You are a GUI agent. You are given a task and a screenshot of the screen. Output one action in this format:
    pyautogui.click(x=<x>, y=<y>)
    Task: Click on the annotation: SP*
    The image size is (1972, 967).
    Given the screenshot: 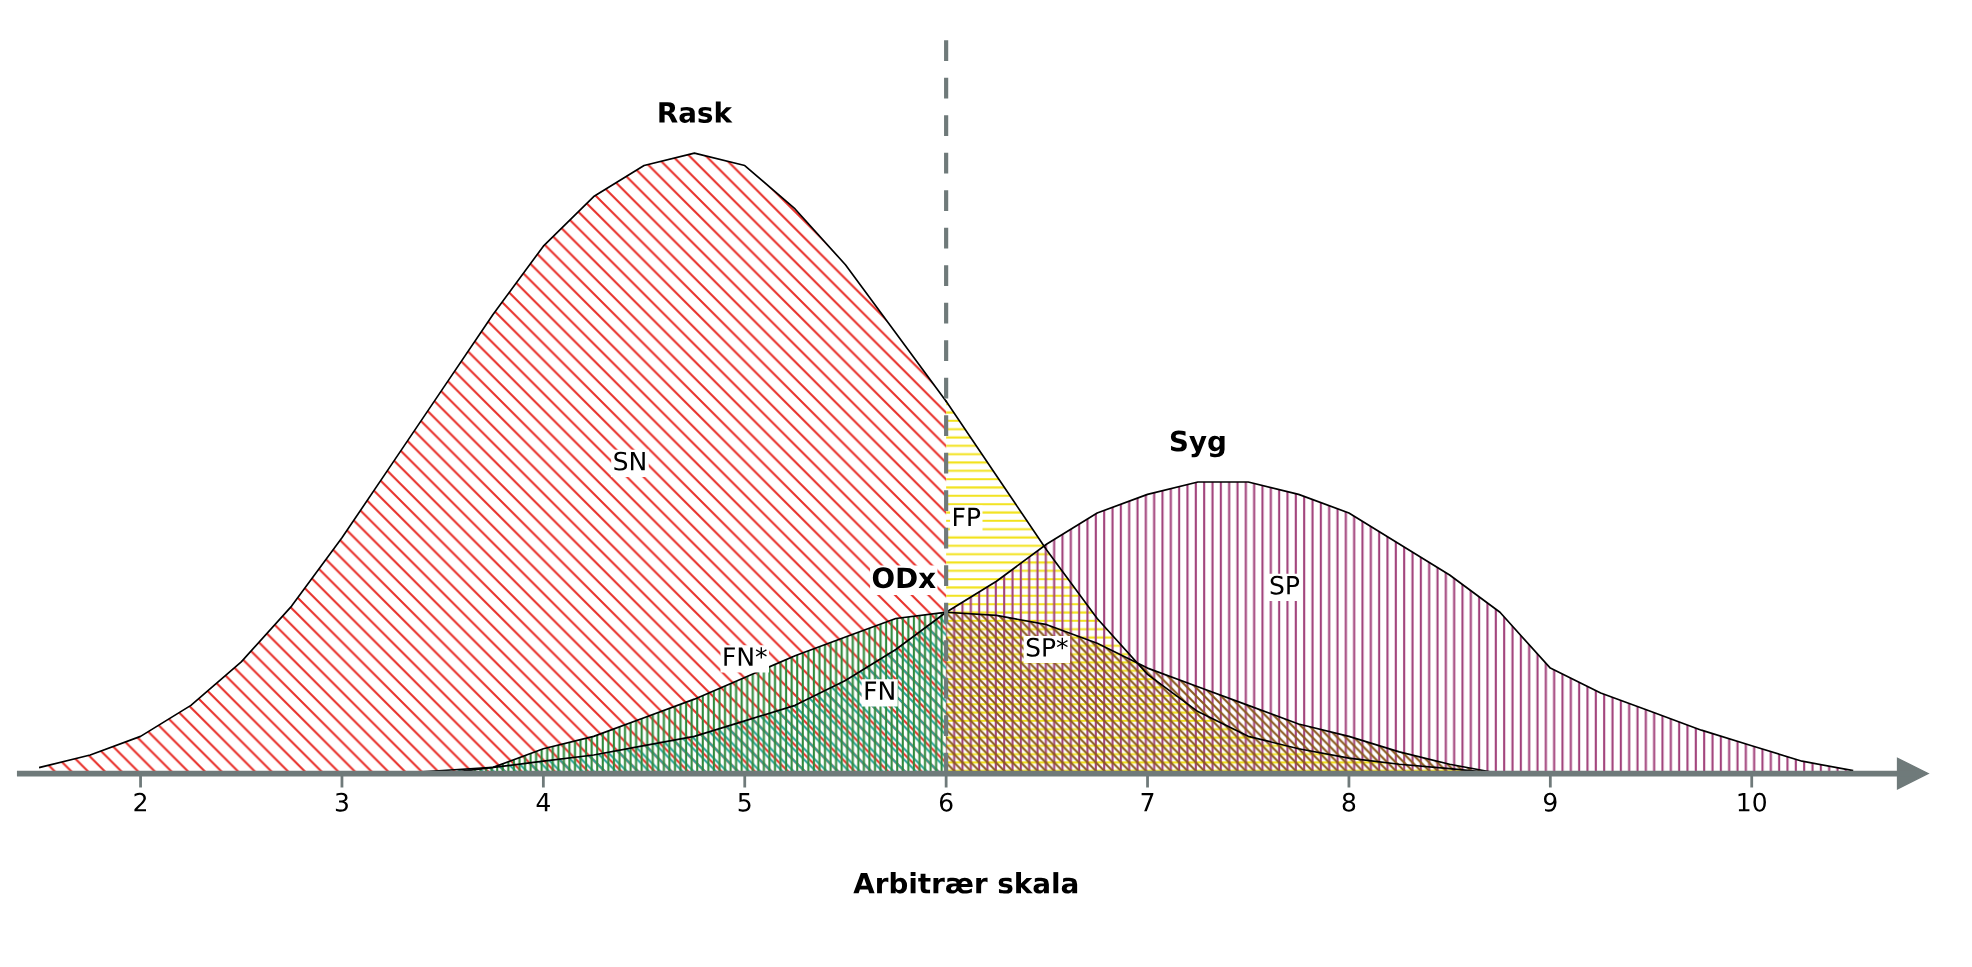 What is the action you would take?
    pyautogui.click(x=1047, y=647)
    